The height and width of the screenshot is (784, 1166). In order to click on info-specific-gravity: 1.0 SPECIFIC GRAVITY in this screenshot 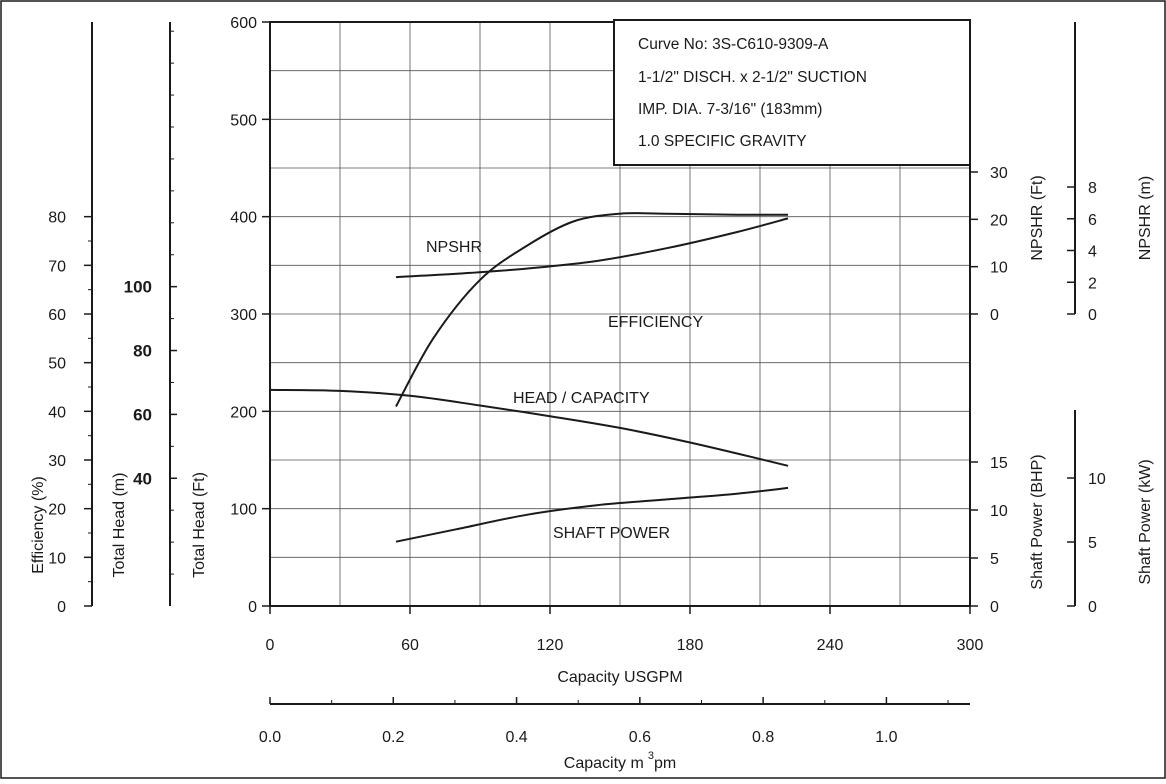, I will do `click(722, 141)`.